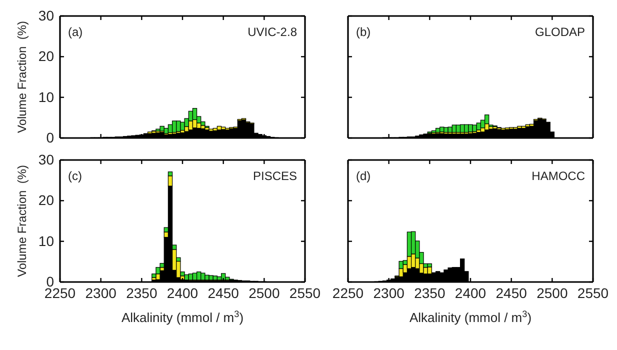 The image size is (617, 350). Describe the element at coordinates (75, 176) in the screenshot. I see `annotation: (c)` at that location.